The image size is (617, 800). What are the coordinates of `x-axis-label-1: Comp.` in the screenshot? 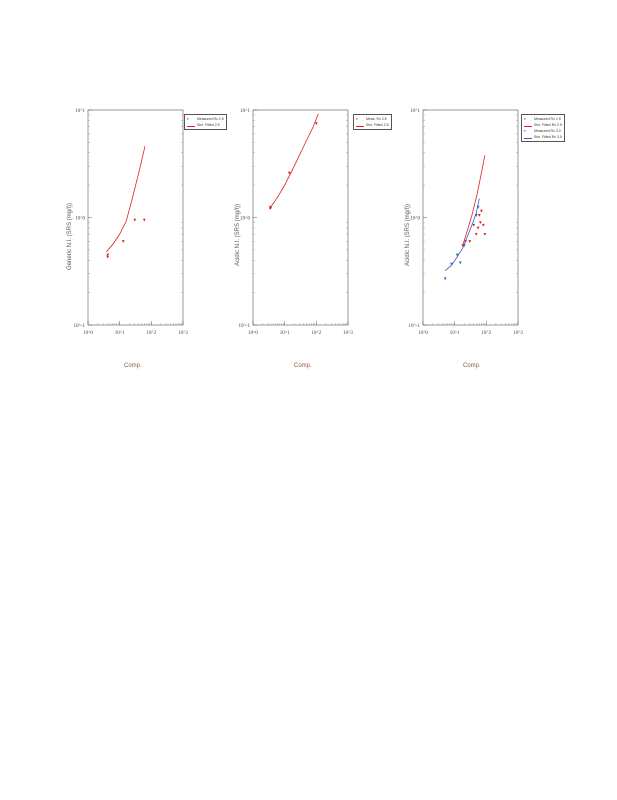 It's located at (133, 366).